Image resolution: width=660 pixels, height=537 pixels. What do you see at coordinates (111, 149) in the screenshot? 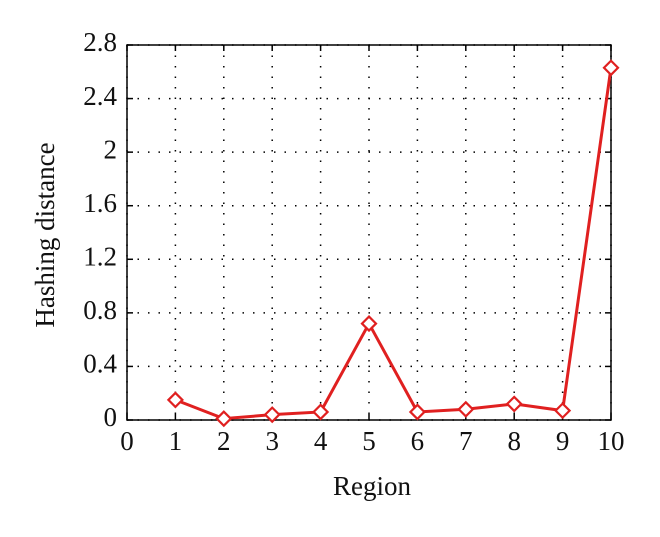
I see `y-tick-label: 2` at bounding box center [111, 149].